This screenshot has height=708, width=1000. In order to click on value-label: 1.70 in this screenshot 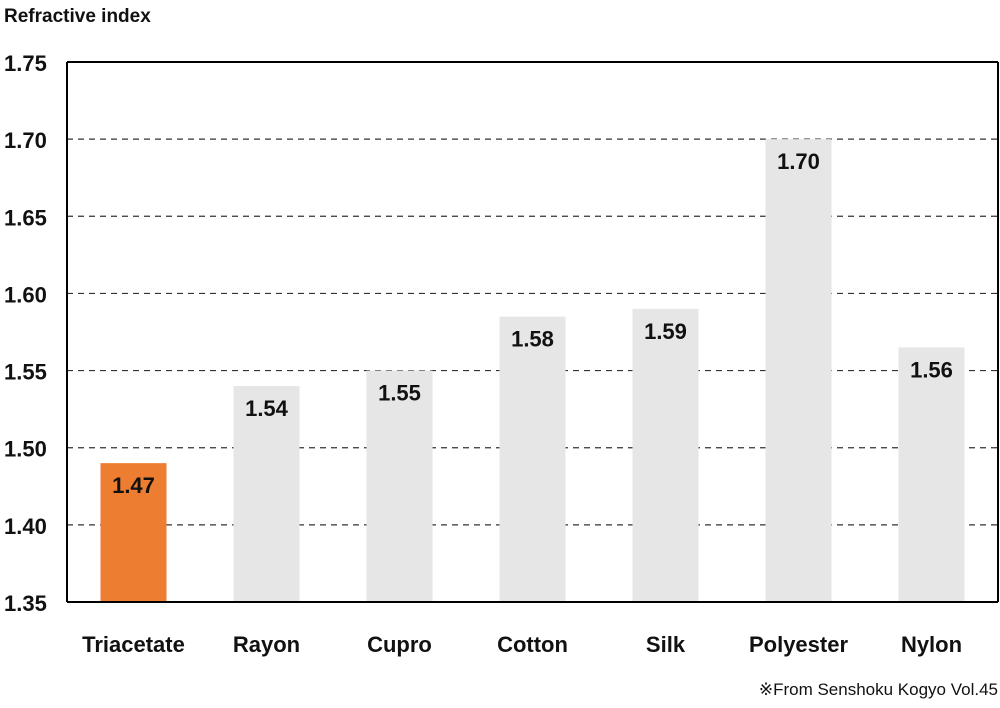, I will do `click(798, 161)`.